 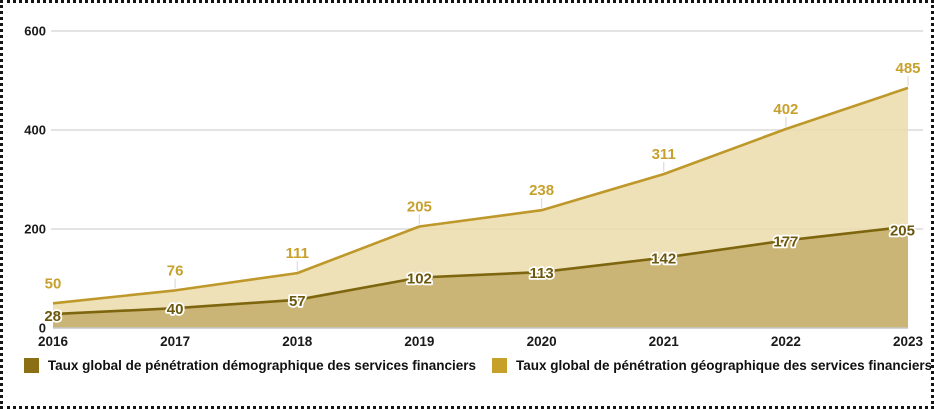 What do you see at coordinates (541, 273) in the screenshot?
I see `demographic-value-label: 113` at bounding box center [541, 273].